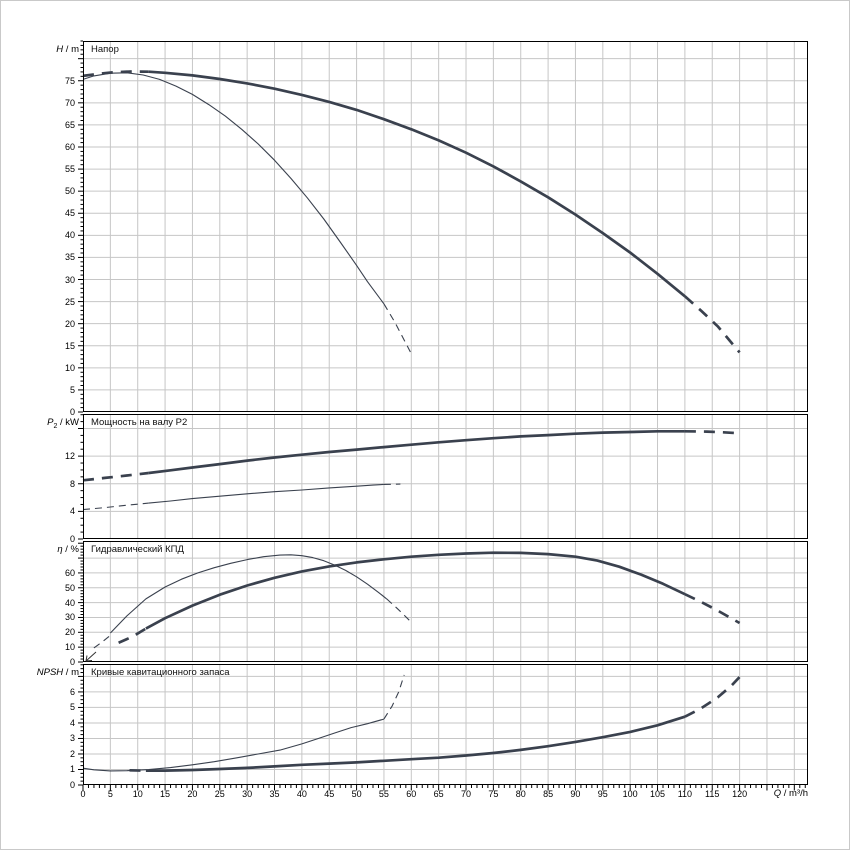 The height and width of the screenshot is (850, 850). What do you see at coordinates (383, 794) in the screenshot?
I see `x-tick-label: 55` at bounding box center [383, 794].